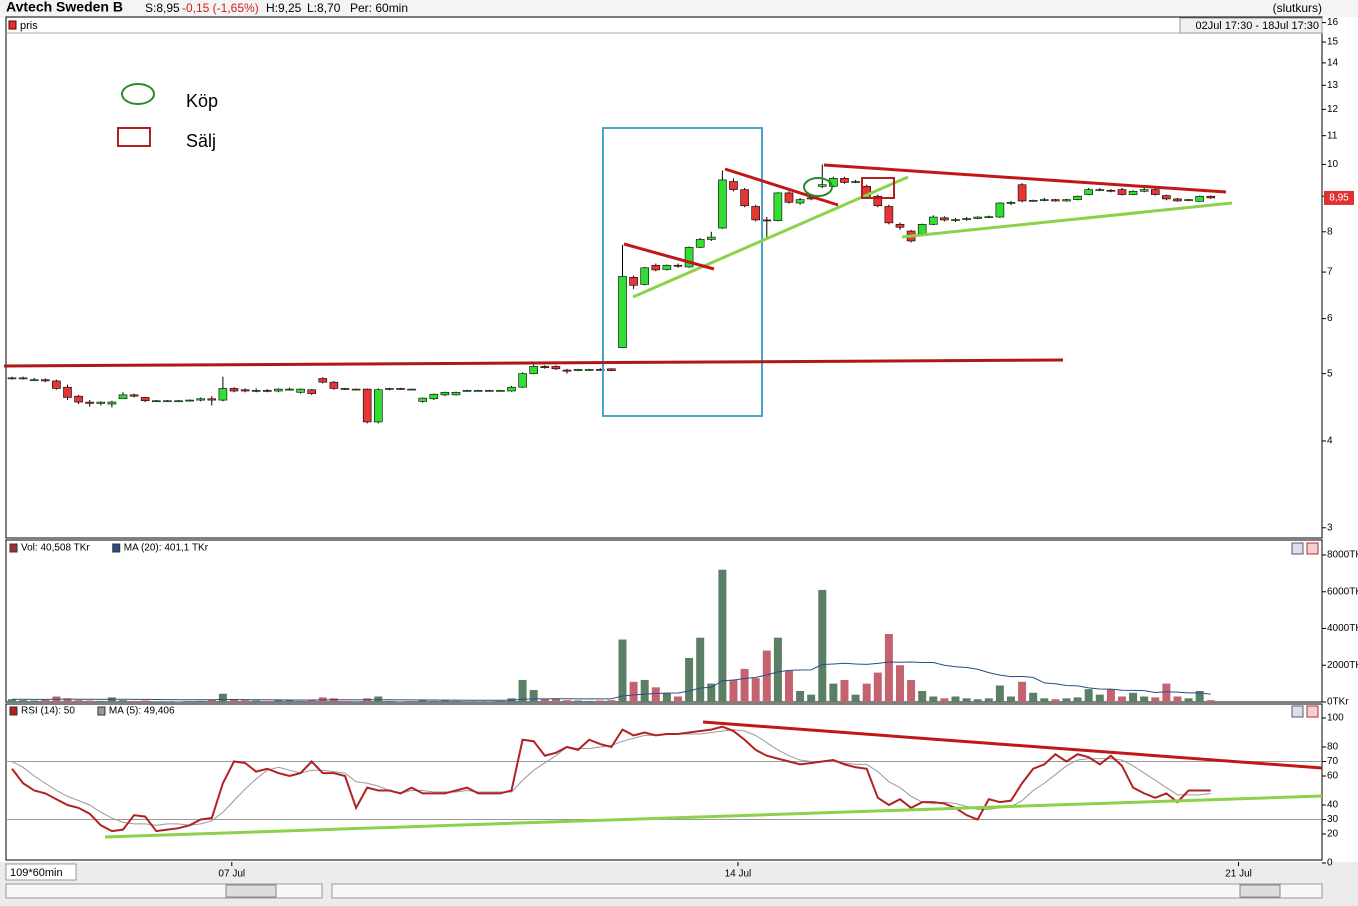 This screenshot has height=906, width=1358. What do you see at coordinates (36, 873) in the screenshot?
I see `bar-count: 109*60min` at bounding box center [36, 873].